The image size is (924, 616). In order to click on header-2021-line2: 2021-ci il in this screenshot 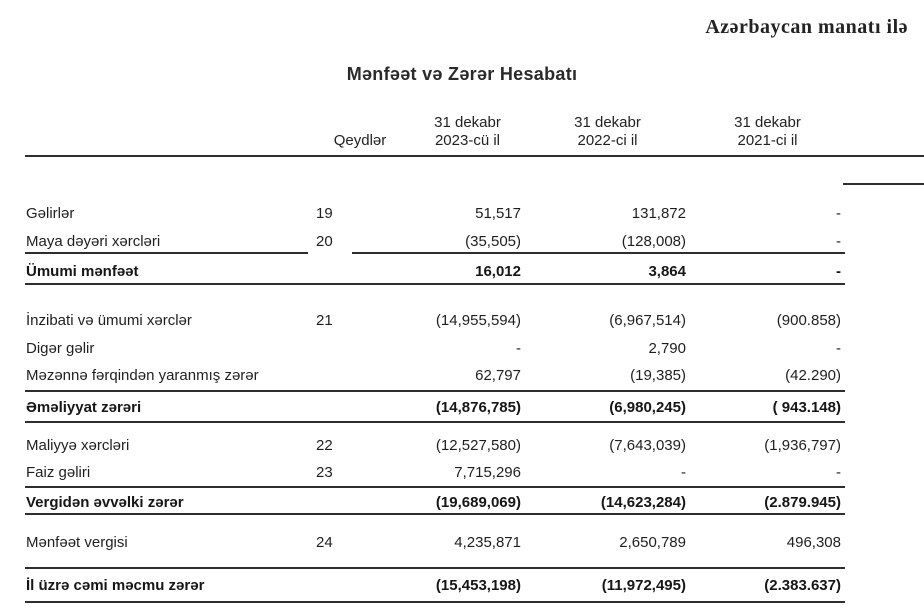, I will do `click(767, 140)`.